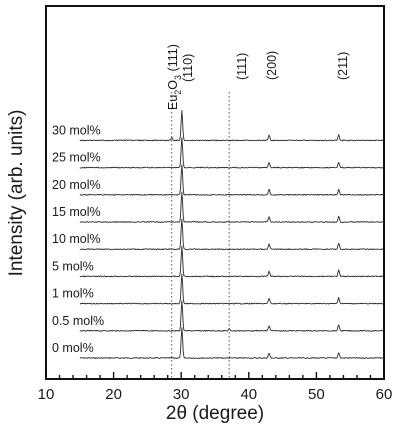  What do you see at coordinates (215, 375) in the screenshot?
I see `x-axis-ticks` at bounding box center [215, 375].